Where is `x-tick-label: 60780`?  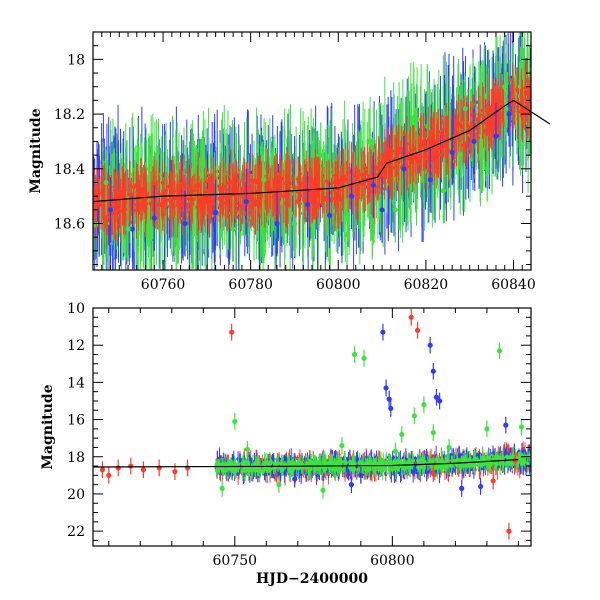
x-tick-label: 60780 is located at coordinates (250, 285).